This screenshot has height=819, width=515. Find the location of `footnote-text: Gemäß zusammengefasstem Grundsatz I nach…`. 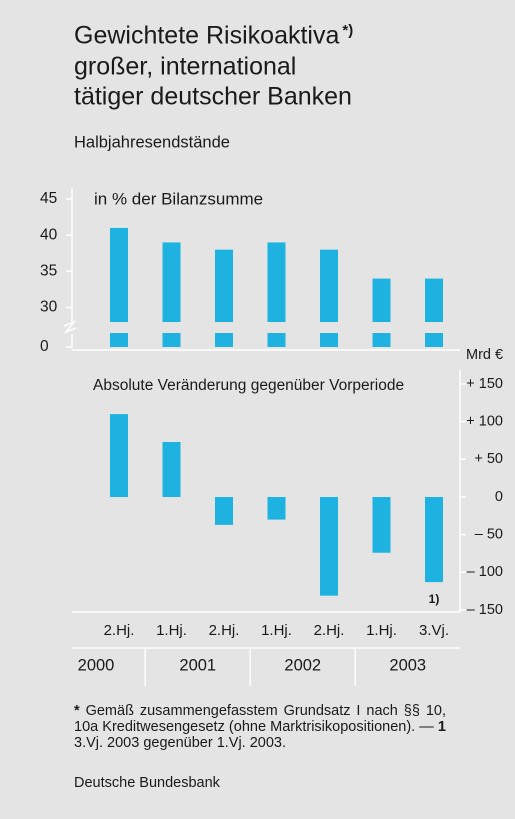

footnote-text: Gemäß zusammengefasstem Grundsatz I nach… is located at coordinates (260, 719).